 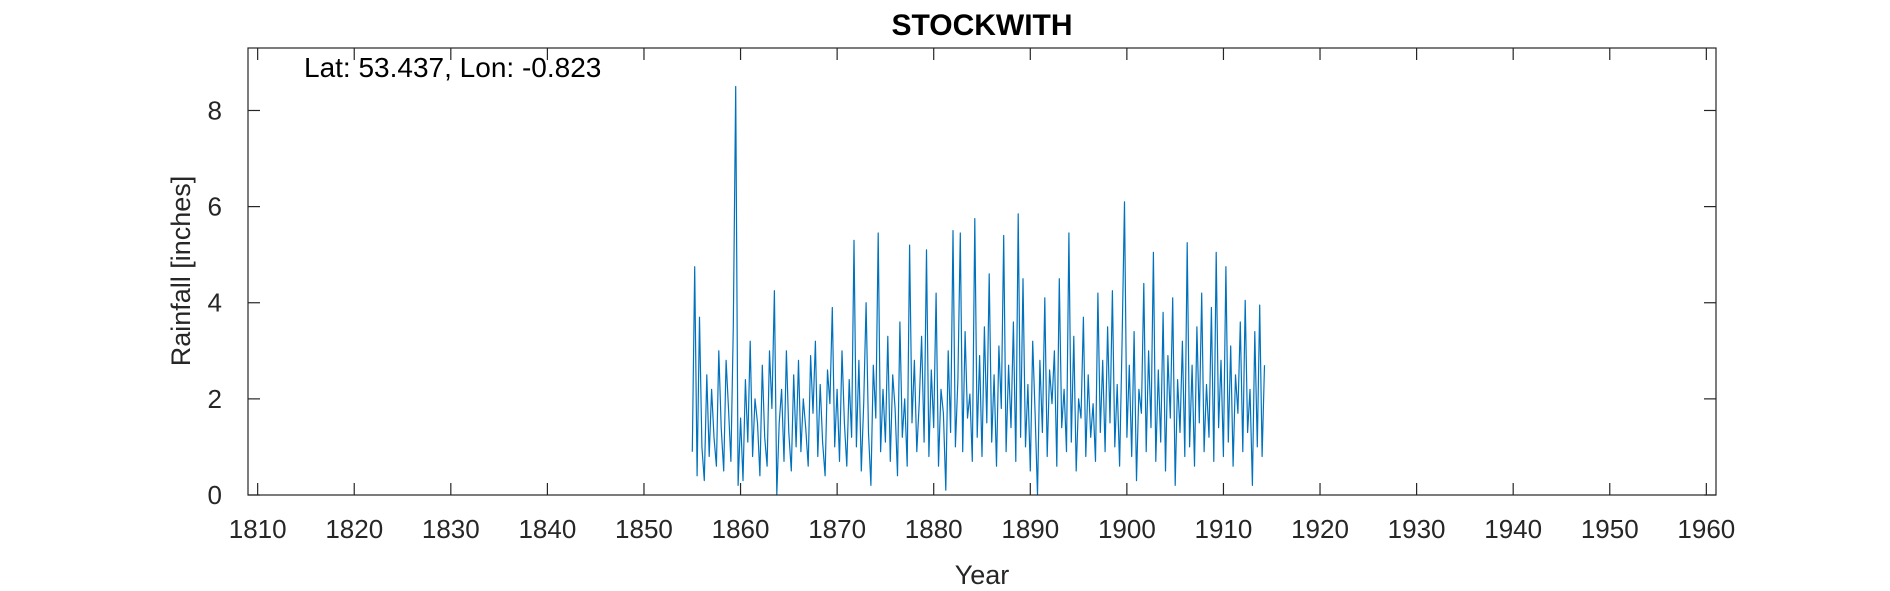 What do you see at coordinates (981, 25) in the screenshot?
I see `chart-title: STOCKWITH` at bounding box center [981, 25].